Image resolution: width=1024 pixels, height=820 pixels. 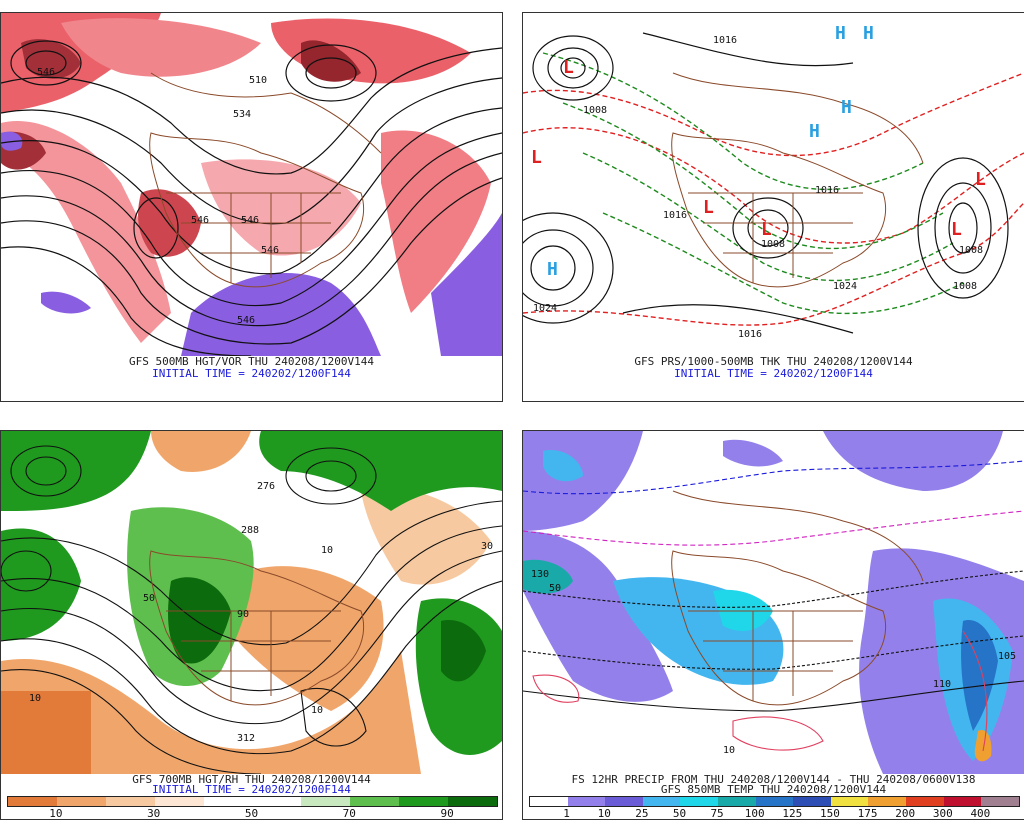 I want to click on contour-label: 288, so click(x=250, y=530).